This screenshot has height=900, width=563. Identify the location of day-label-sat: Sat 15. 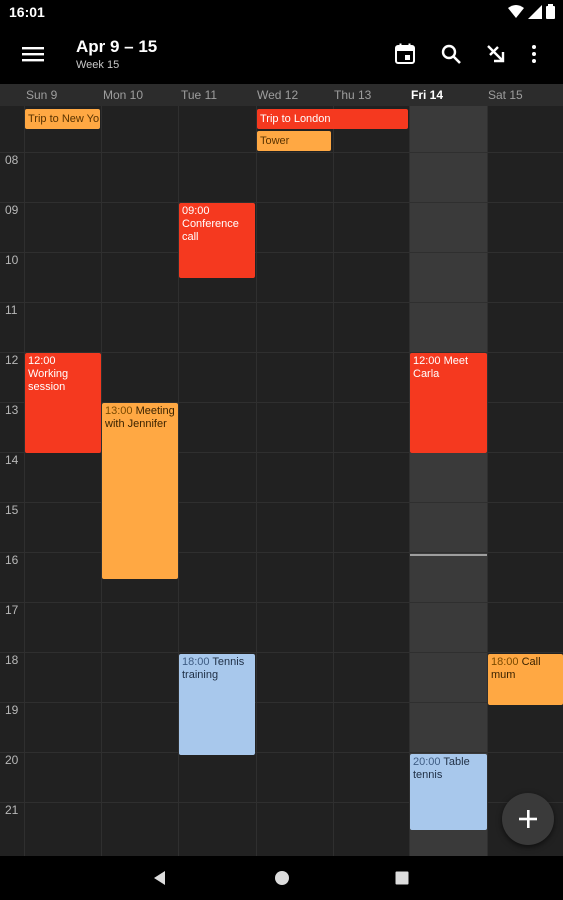
(505, 95).